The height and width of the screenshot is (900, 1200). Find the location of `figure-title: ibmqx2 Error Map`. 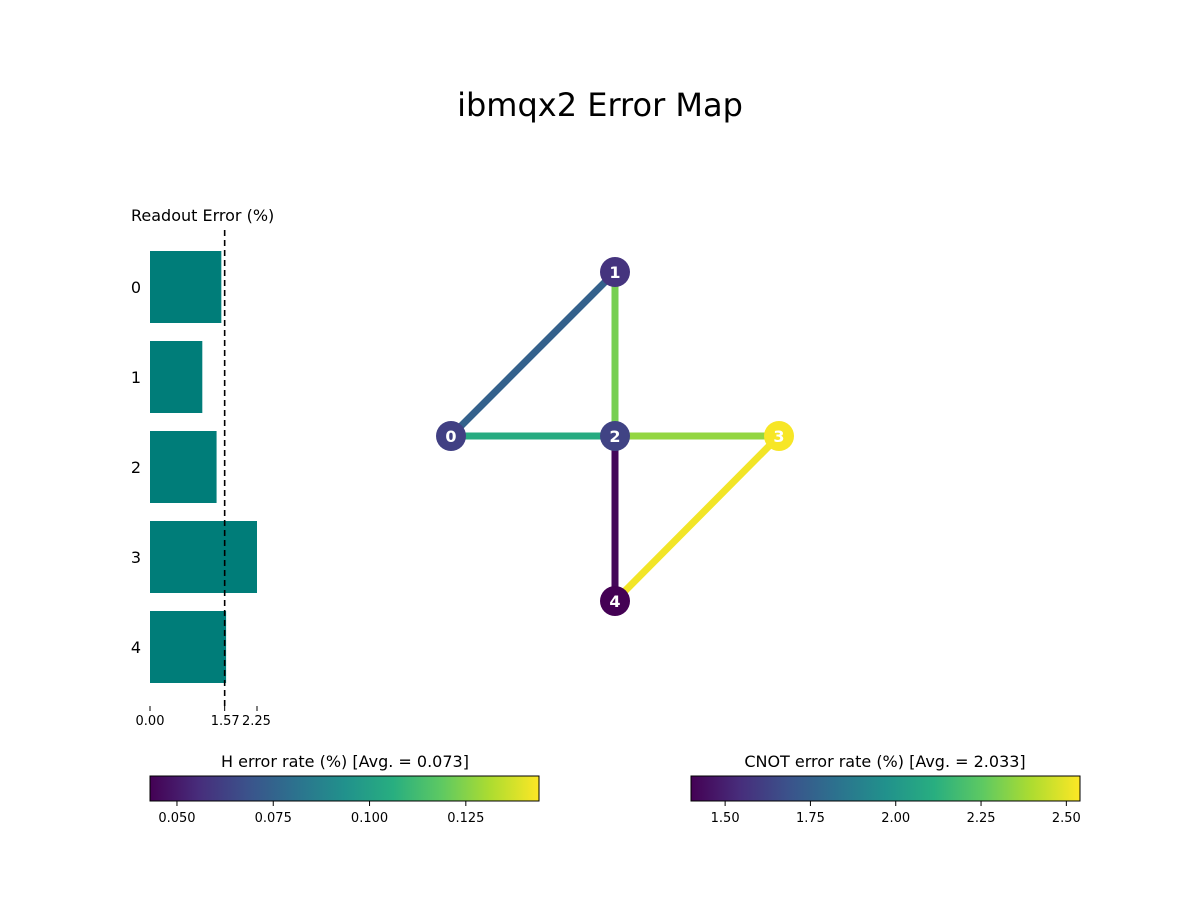

figure-title: ibmqx2 Error Map is located at coordinates (600, 105).